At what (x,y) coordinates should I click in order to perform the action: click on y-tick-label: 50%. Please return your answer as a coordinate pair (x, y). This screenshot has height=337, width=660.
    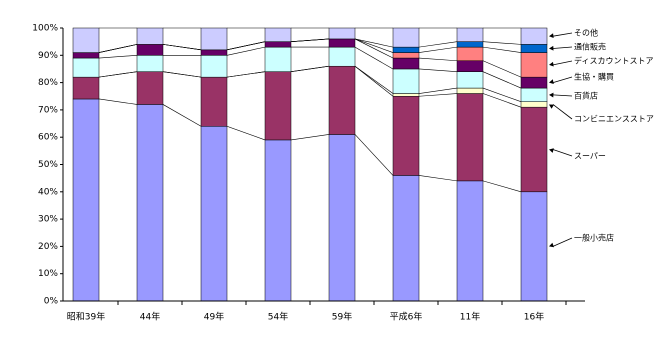
    Looking at the image, I should click on (48, 165).